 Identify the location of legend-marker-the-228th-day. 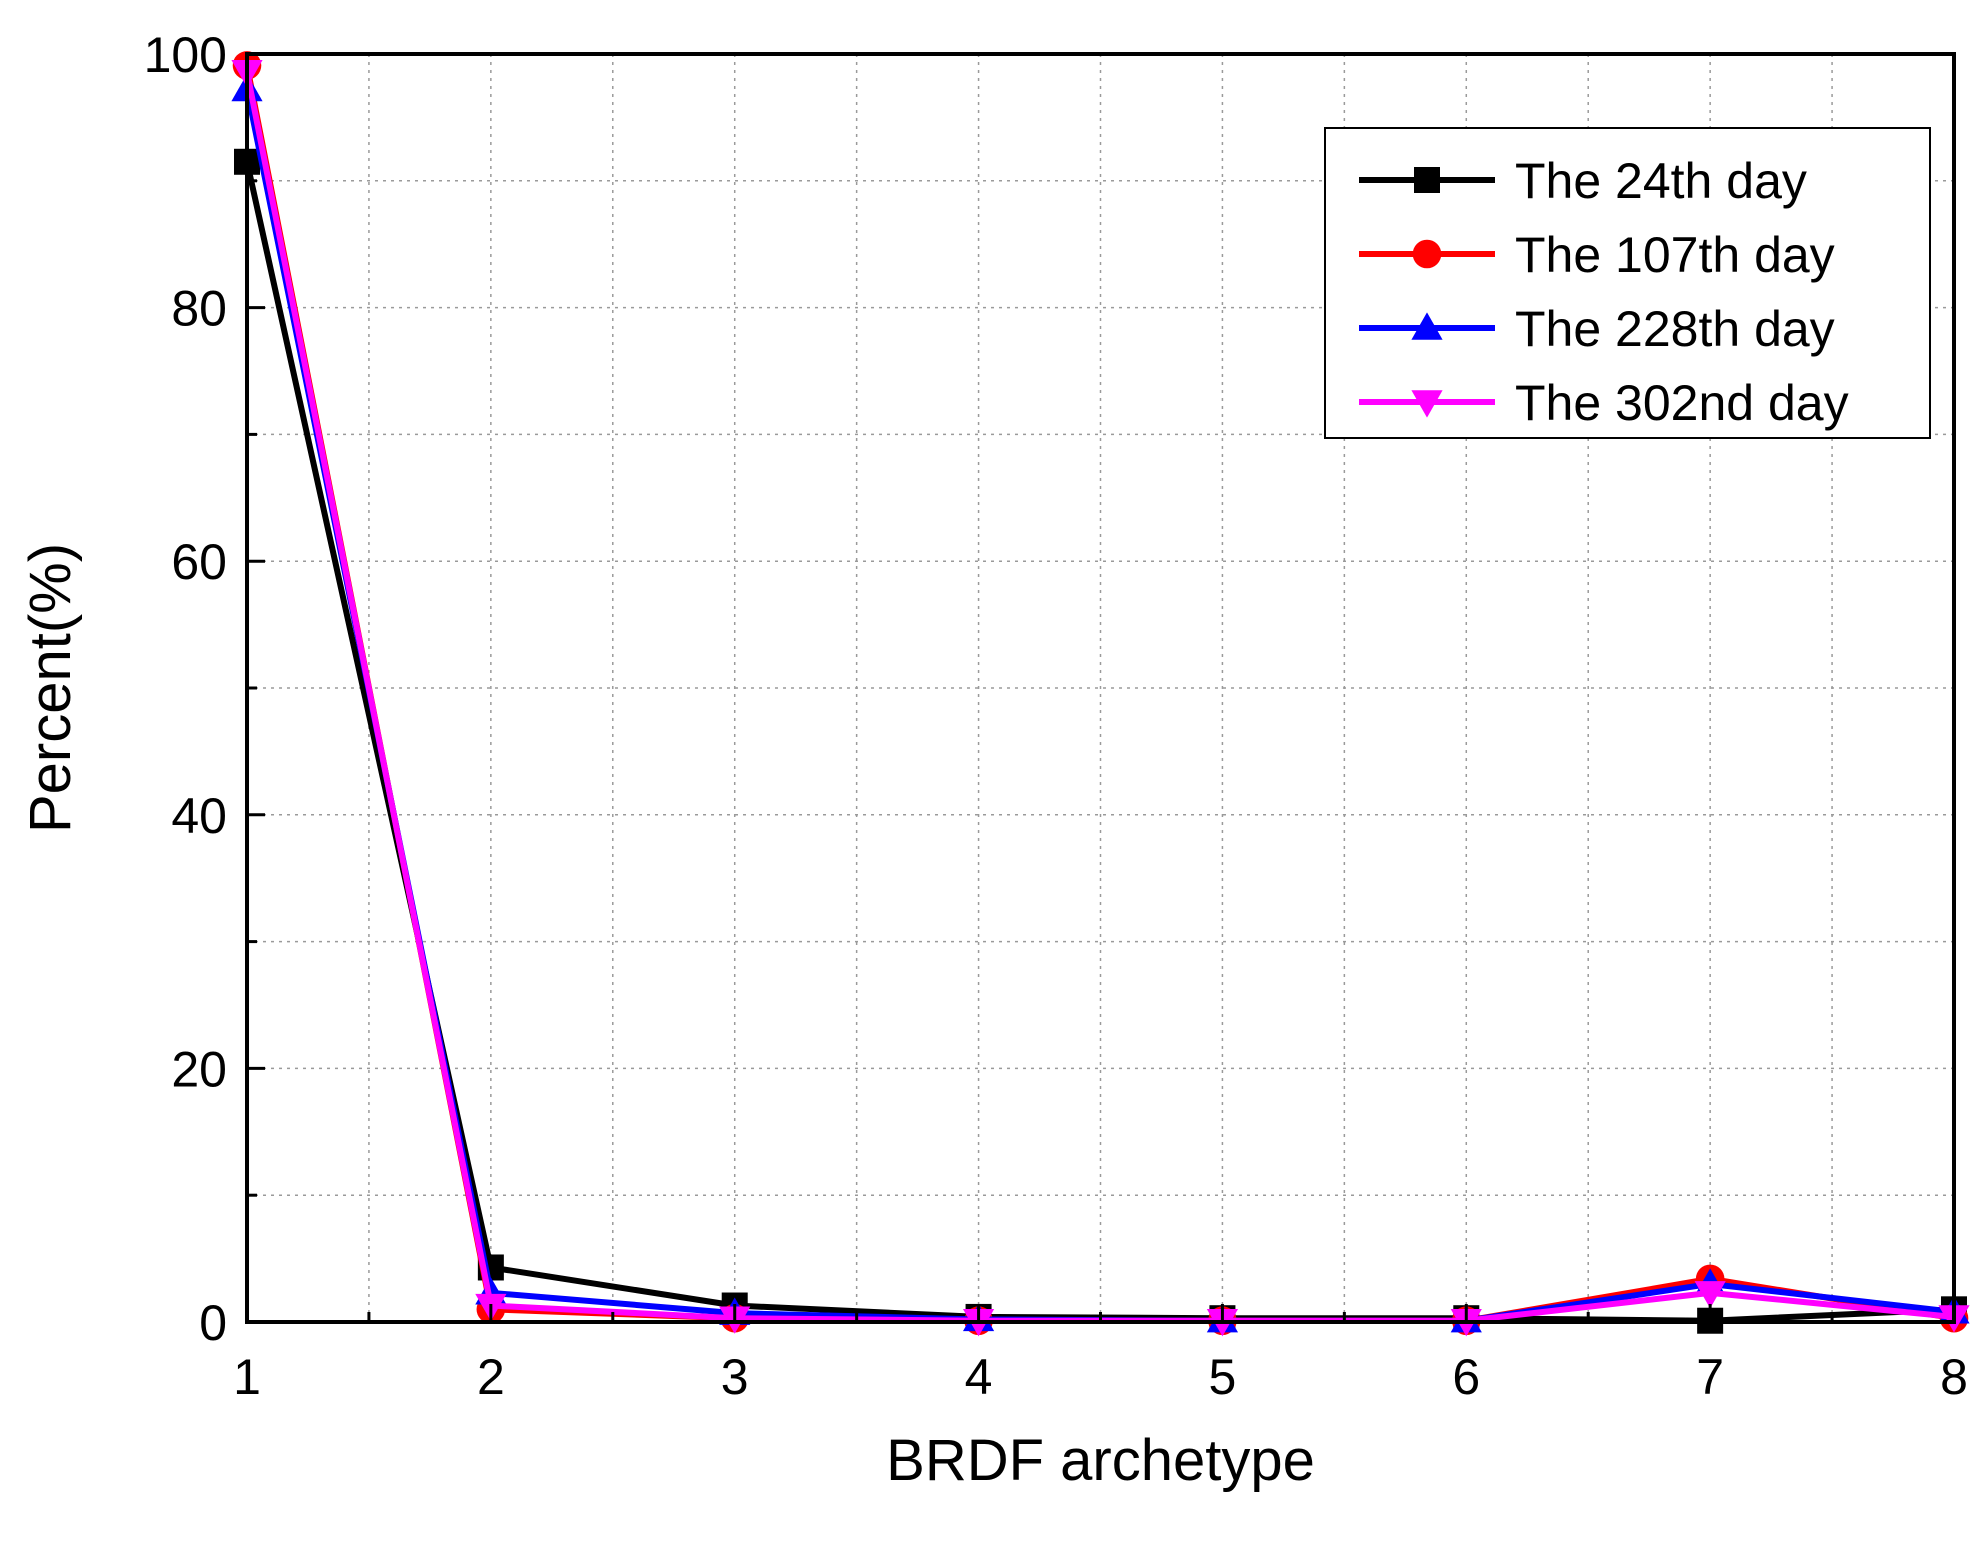
(1427, 326).